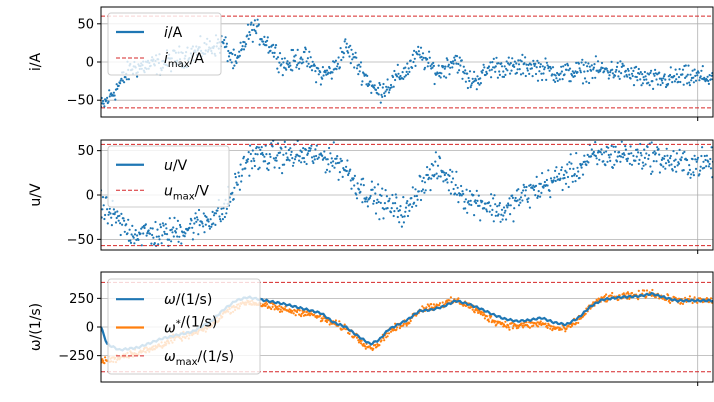 The width and height of the screenshot is (714, 402). Describe the element at coordinates (188, 300) in the screenshot. I see `legend-label: ω/(1/s)` at that location.